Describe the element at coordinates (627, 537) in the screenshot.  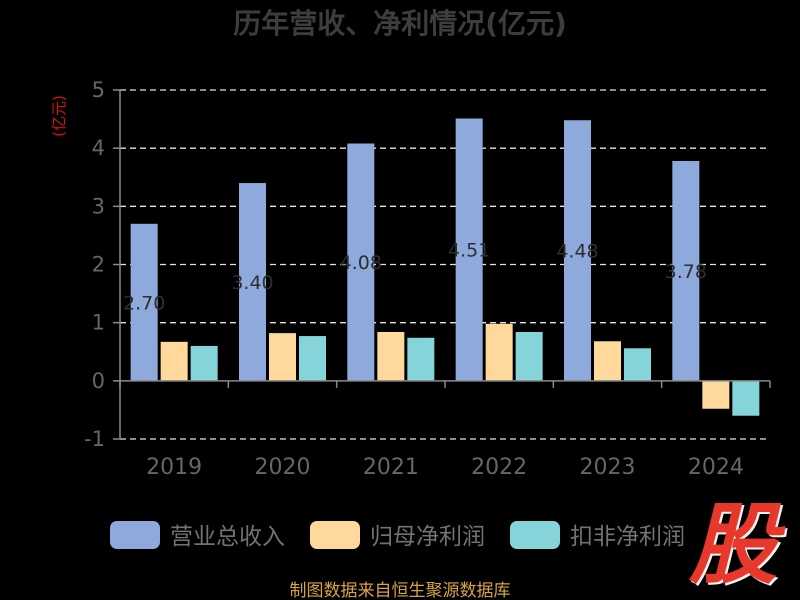
I see `legend-label-deducted-net-profit: 扣非净利润` at that location.